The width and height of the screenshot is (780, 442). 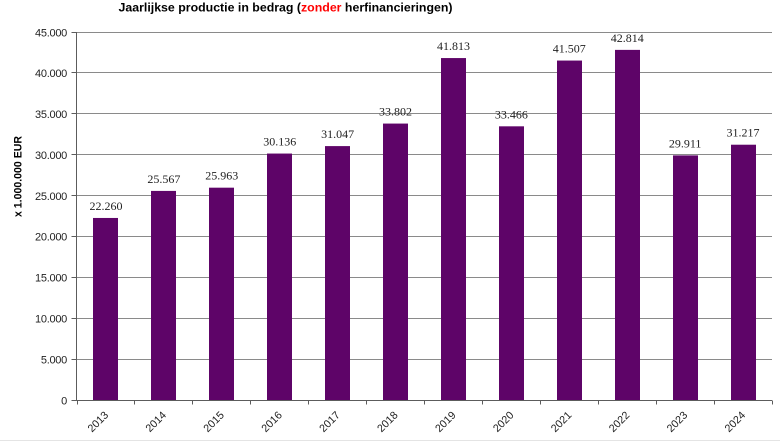 I want to click on svg-text: 29.911, so click(x=685, y=143).